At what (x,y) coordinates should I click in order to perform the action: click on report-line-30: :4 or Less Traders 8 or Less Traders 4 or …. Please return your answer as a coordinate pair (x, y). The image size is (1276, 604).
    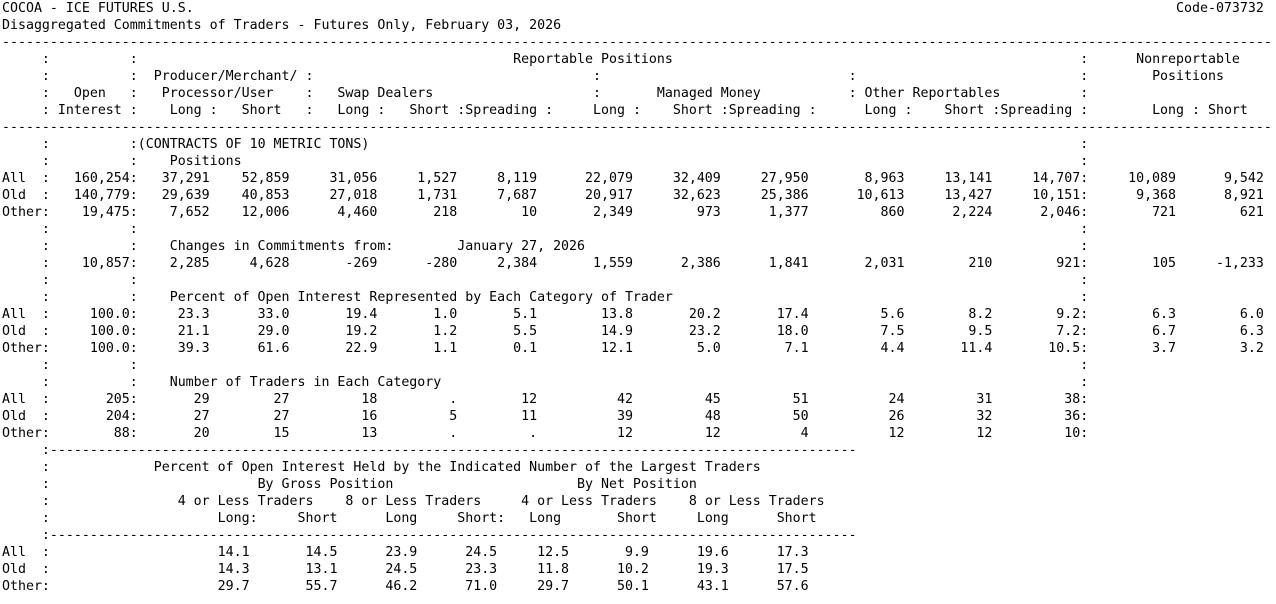
    Looking at the image, I should click on (433, 501).